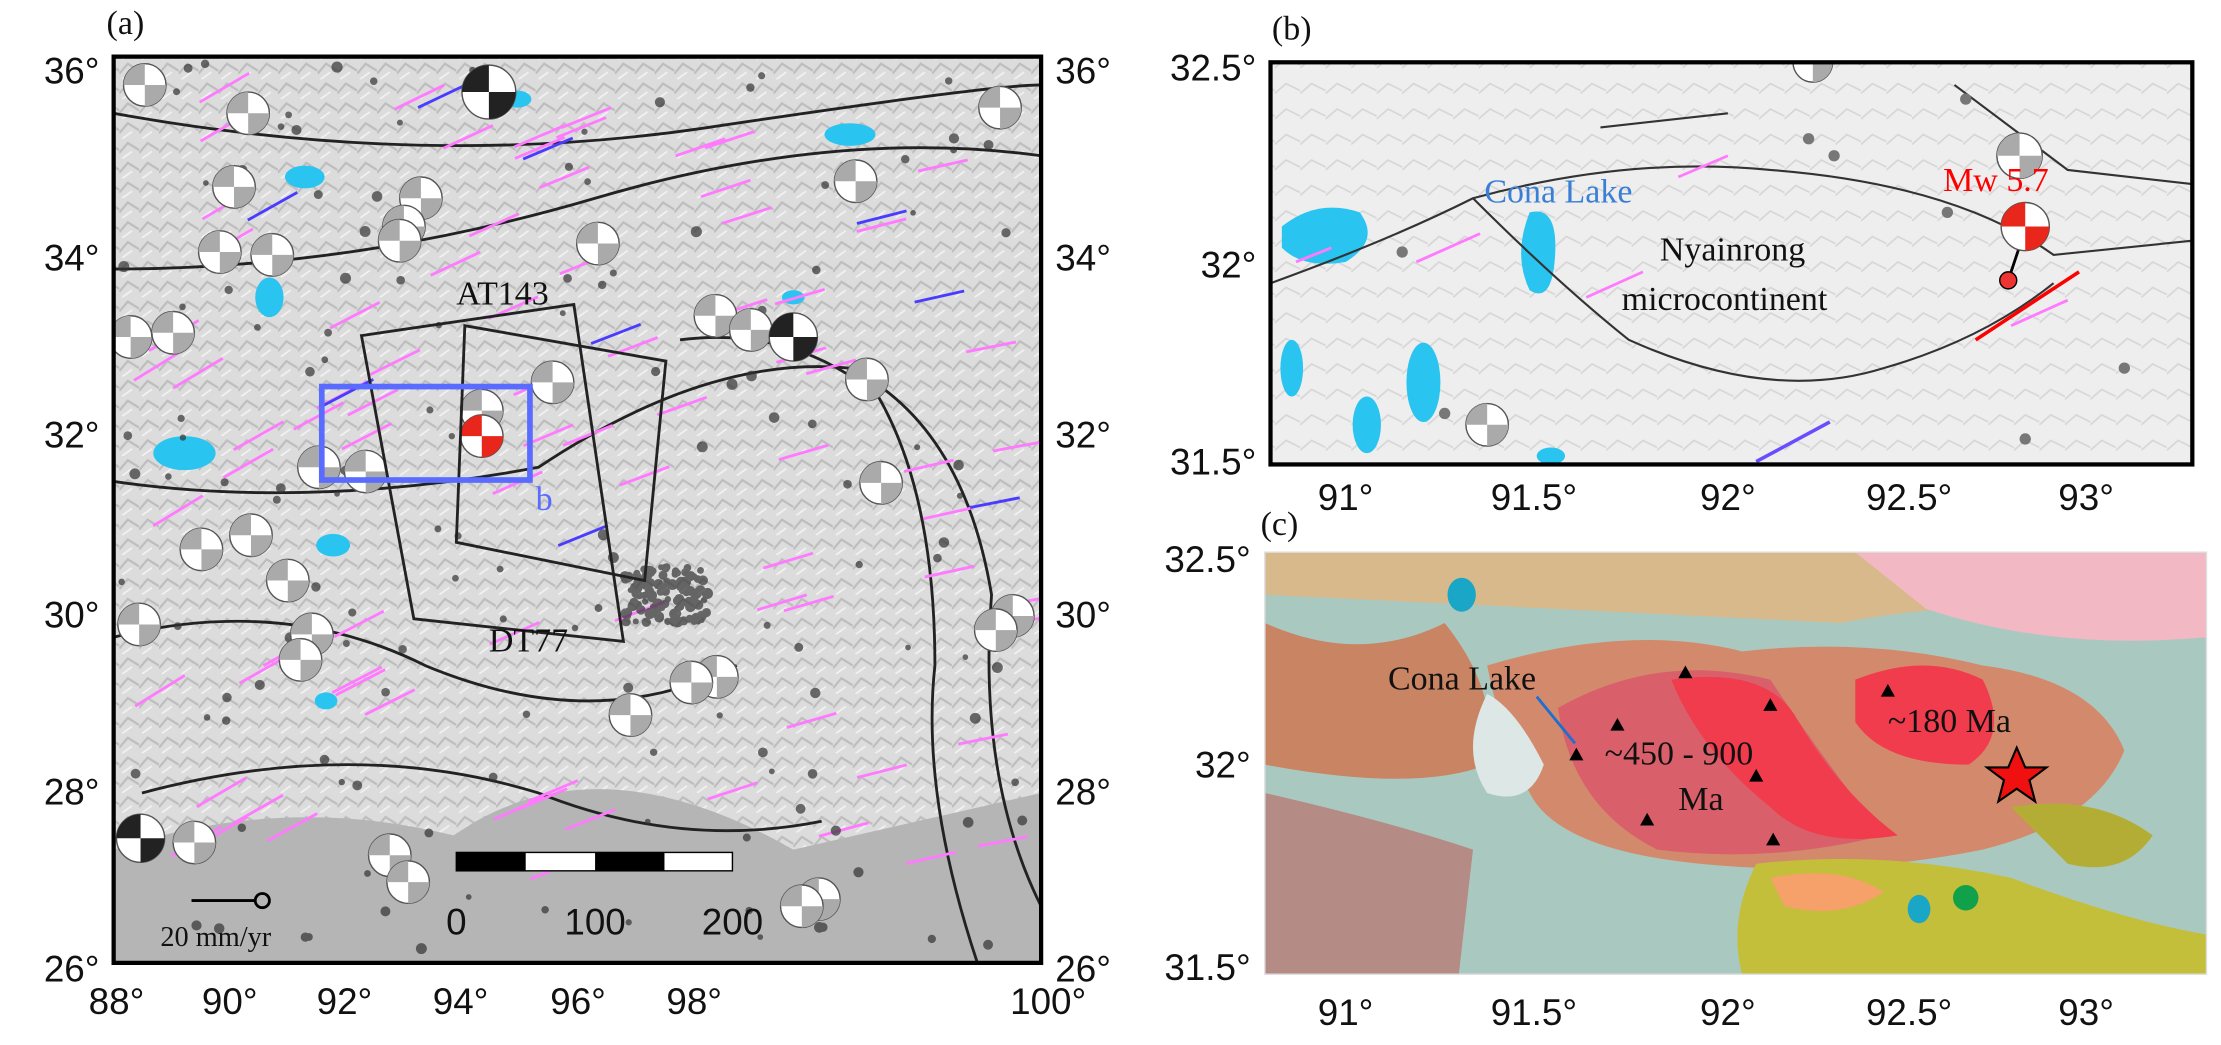  I want to click on annotation: Mw 5.7, so click(1996, 180).